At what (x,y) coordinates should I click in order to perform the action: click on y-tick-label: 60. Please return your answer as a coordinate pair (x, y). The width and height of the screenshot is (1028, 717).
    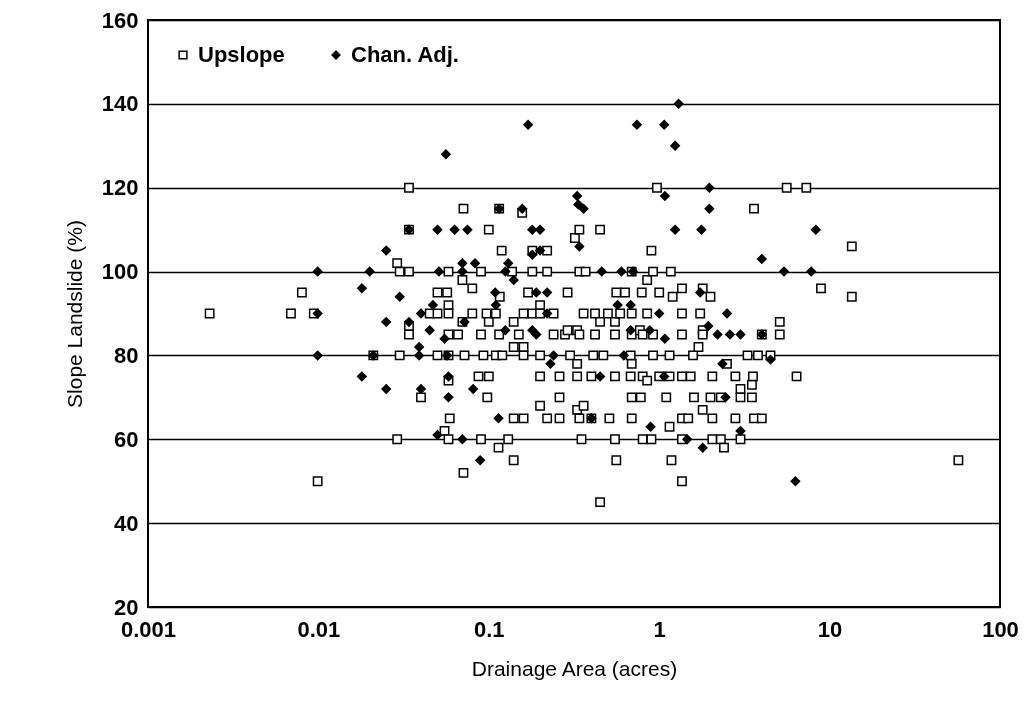
    Looking at the image, I should click on (126, 439).